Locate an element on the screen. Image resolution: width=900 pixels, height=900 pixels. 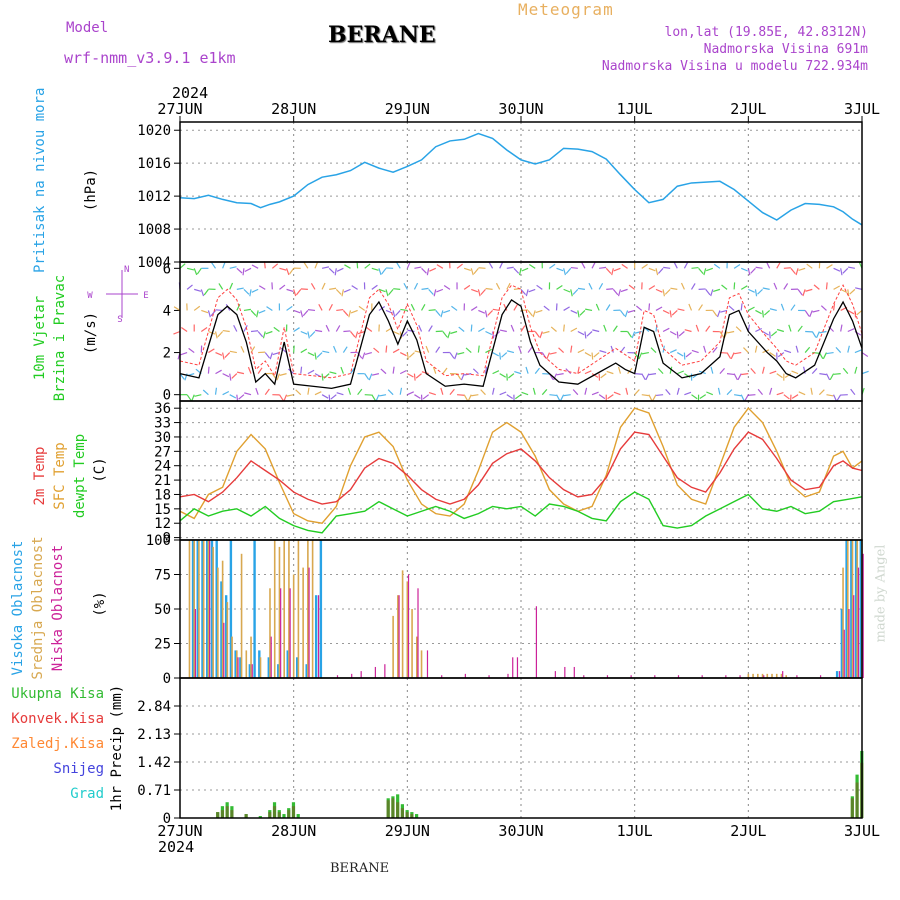
y-tick-label: 33 is located at coordinates (162, 424).